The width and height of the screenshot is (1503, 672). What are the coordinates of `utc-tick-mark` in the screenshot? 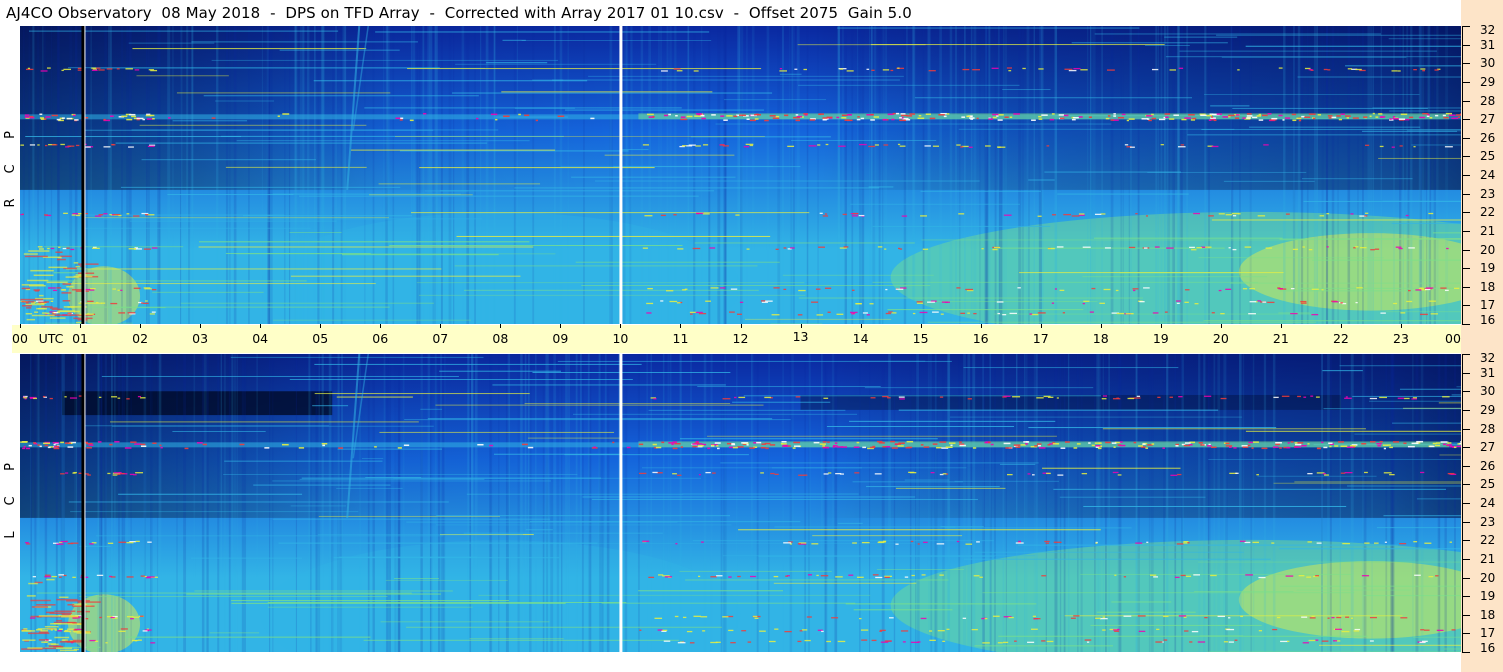 It's located at (981, 326).